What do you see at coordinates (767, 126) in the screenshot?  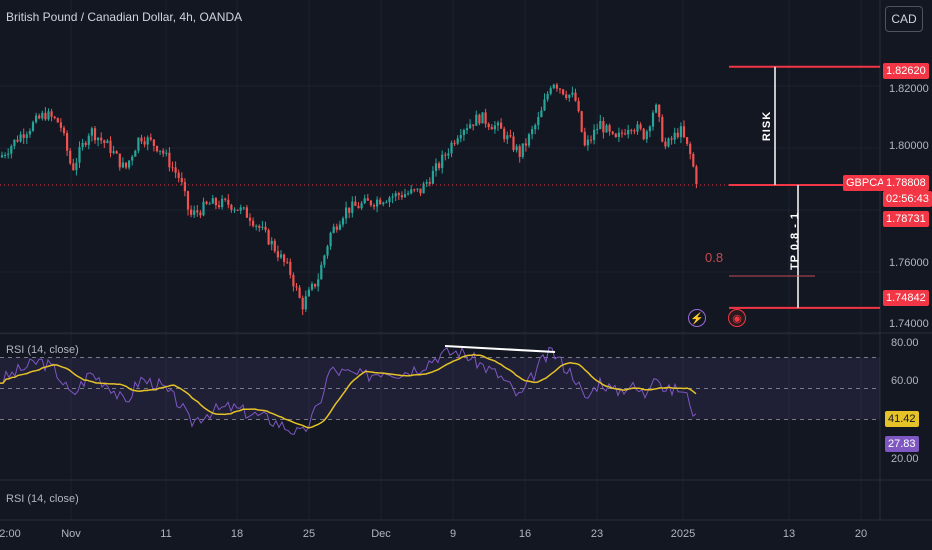 I see `risk-label: RISK` at bounding box center [767, 126].